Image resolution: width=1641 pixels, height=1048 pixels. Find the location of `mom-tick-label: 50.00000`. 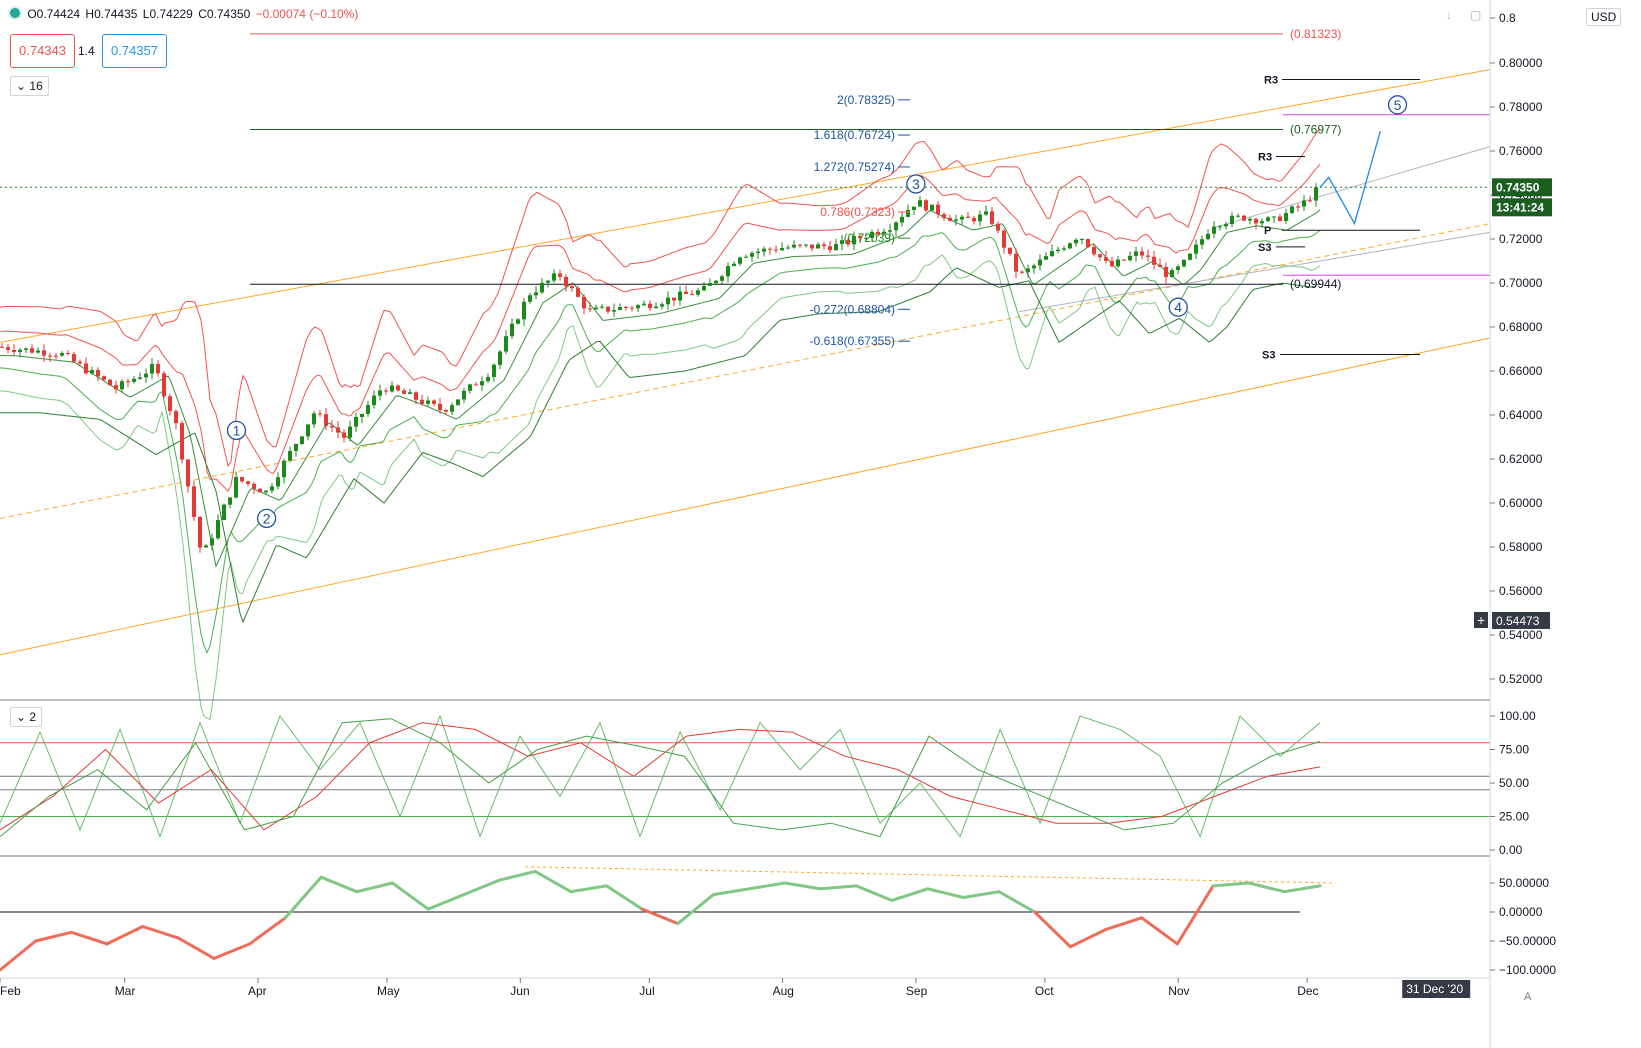

mom-tick-label: 50.00000 is located at coordinates (1524, 883).